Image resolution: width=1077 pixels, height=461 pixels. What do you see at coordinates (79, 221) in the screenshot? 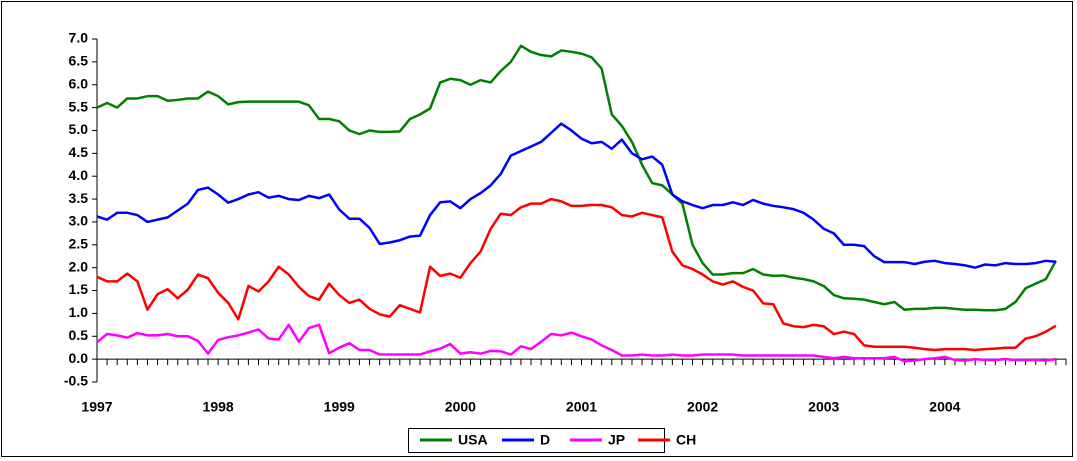
I see `y-tick-label: 3.0` at bounding box center [79, 221].